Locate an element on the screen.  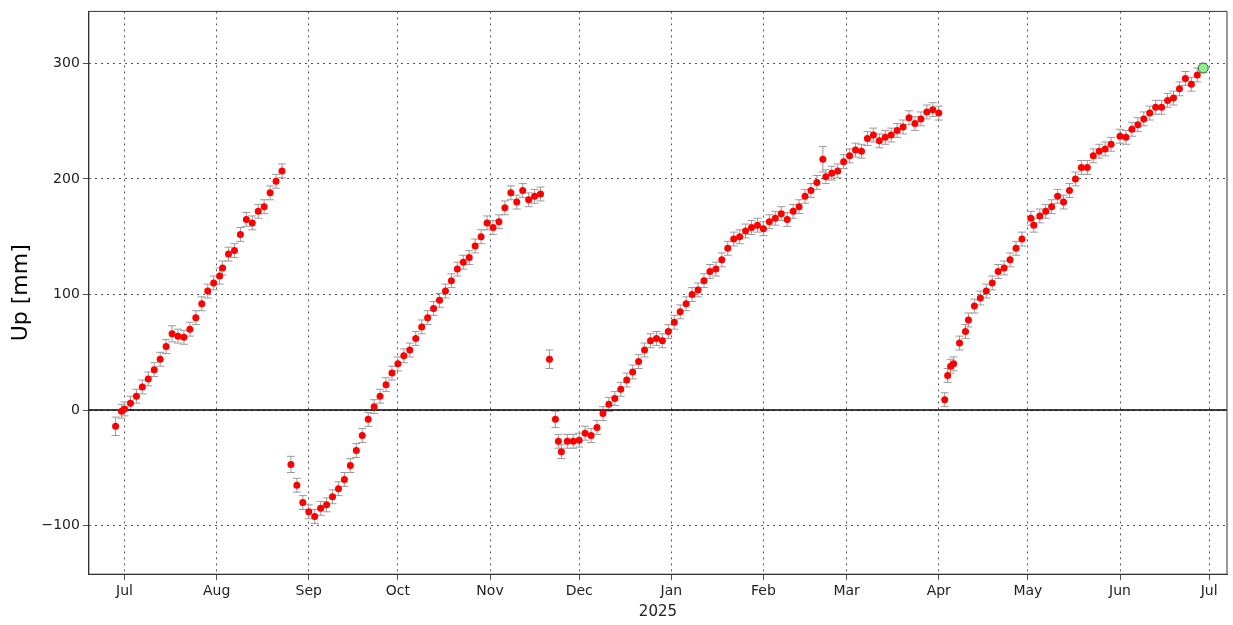
x-tick-label: Jan is located at coordinates (671, 590).